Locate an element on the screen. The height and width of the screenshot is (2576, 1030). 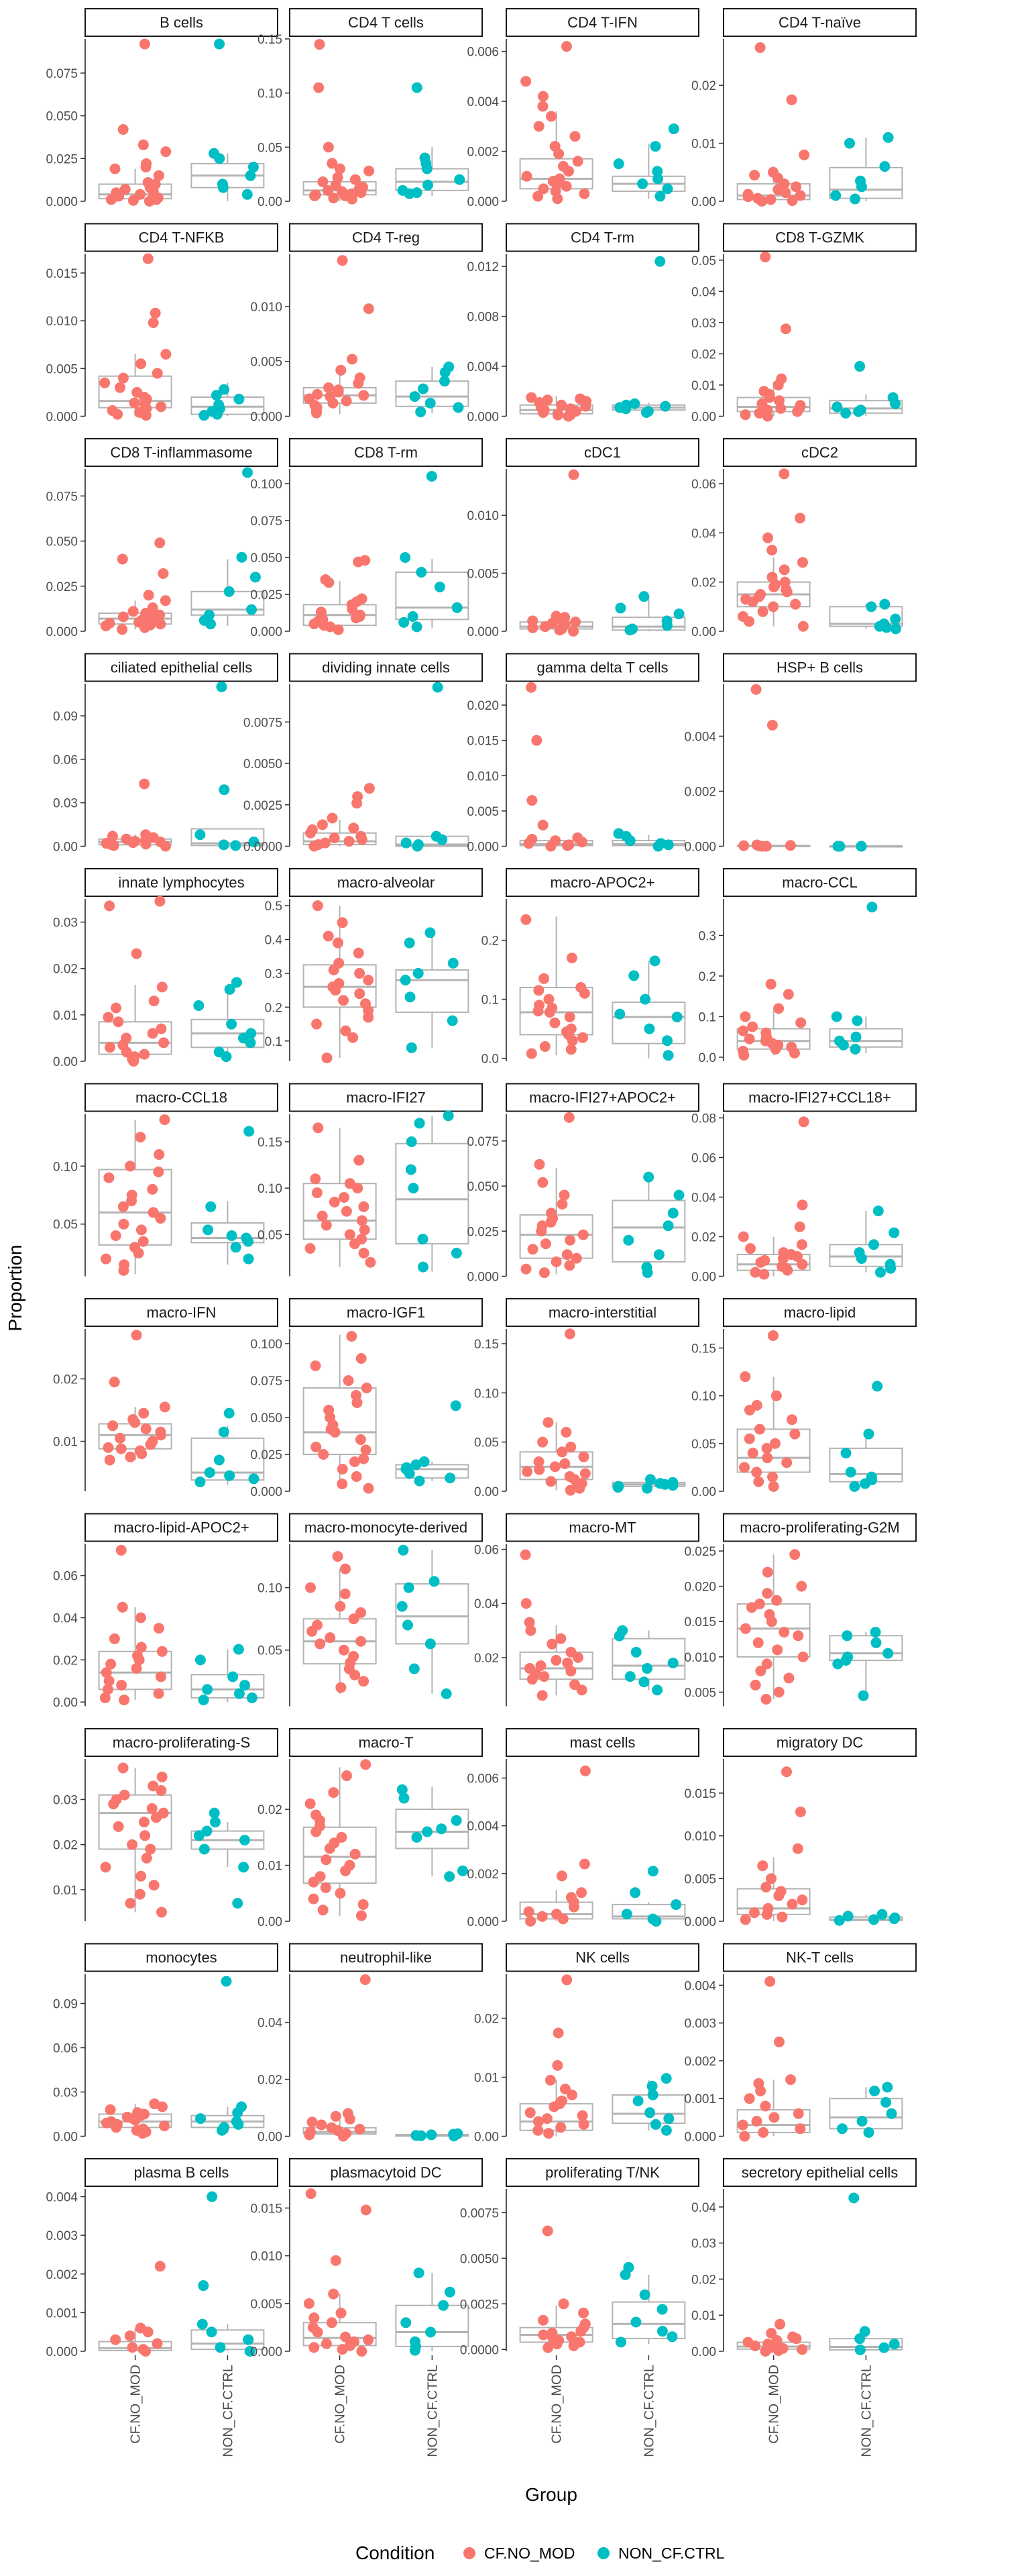
y-tick-label-proliferating-t-nk: 0.0000 is located at coordinates (479, 2350).